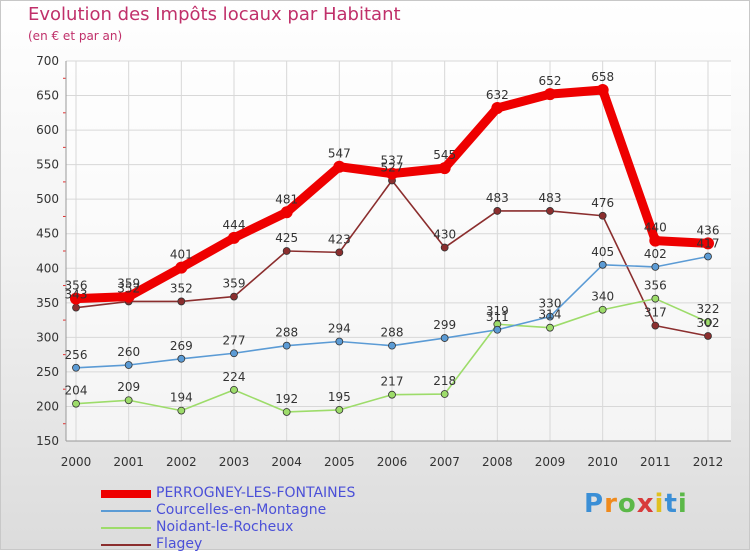 Image resolution: width=750 pixels, height=553 pixels. Describe the element at coordinates (602, 462) in the screenshot. I see `x-tick-label: 2010` at that location.